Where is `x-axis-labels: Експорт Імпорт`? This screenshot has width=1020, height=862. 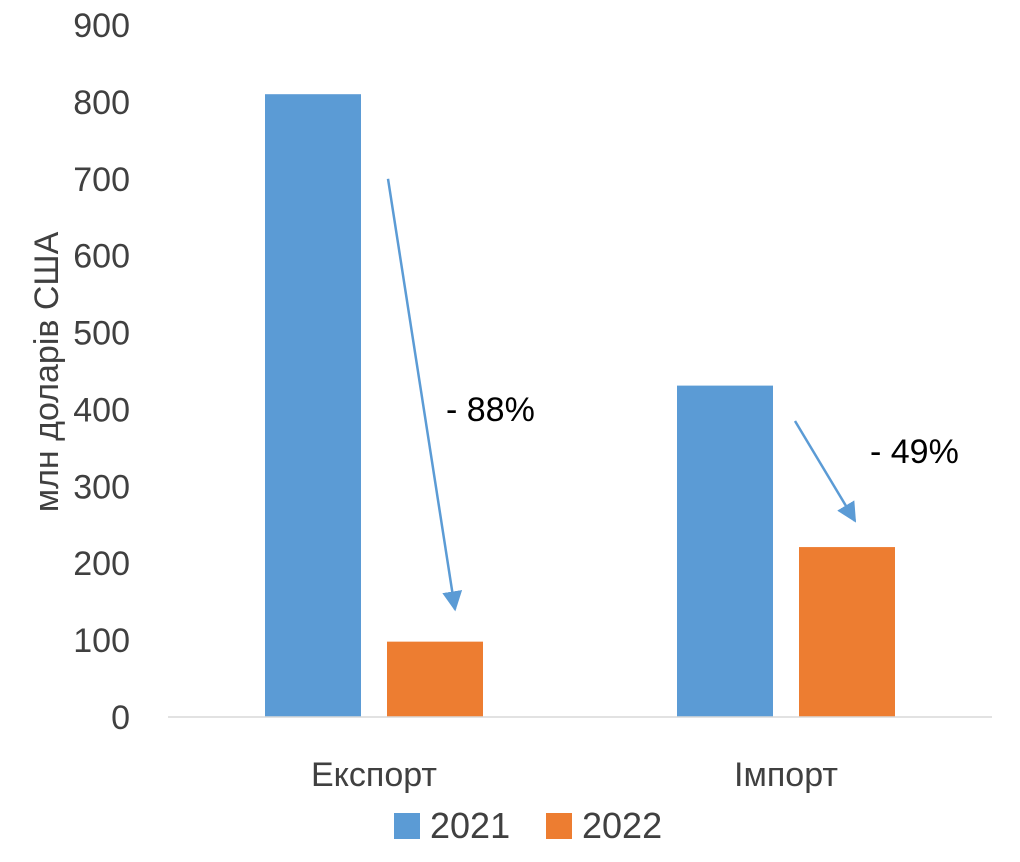
x-axis-labels: Експорт Імпорт is located at coordinates (574, 775).